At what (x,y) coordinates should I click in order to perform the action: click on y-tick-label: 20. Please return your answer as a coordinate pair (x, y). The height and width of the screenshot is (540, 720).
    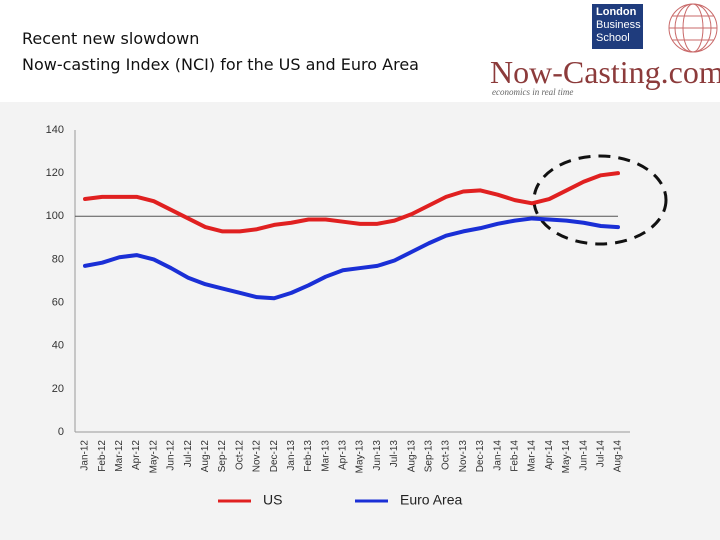
    Looking at the image, I should click on (58, 389).